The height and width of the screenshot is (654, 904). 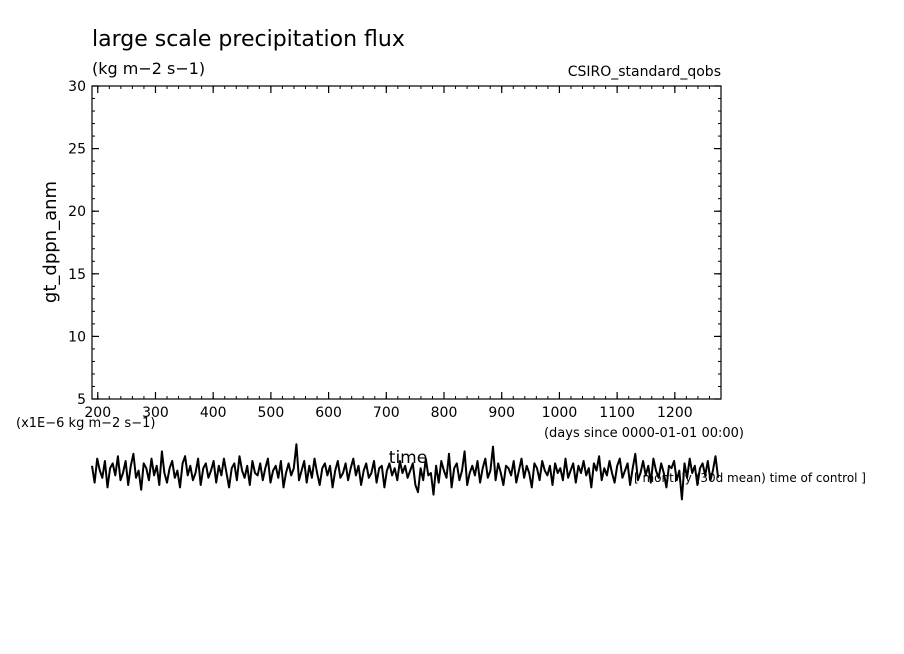 I want to click on y-axis-label: gt_dppn_anm, so click(x=50, y=242).